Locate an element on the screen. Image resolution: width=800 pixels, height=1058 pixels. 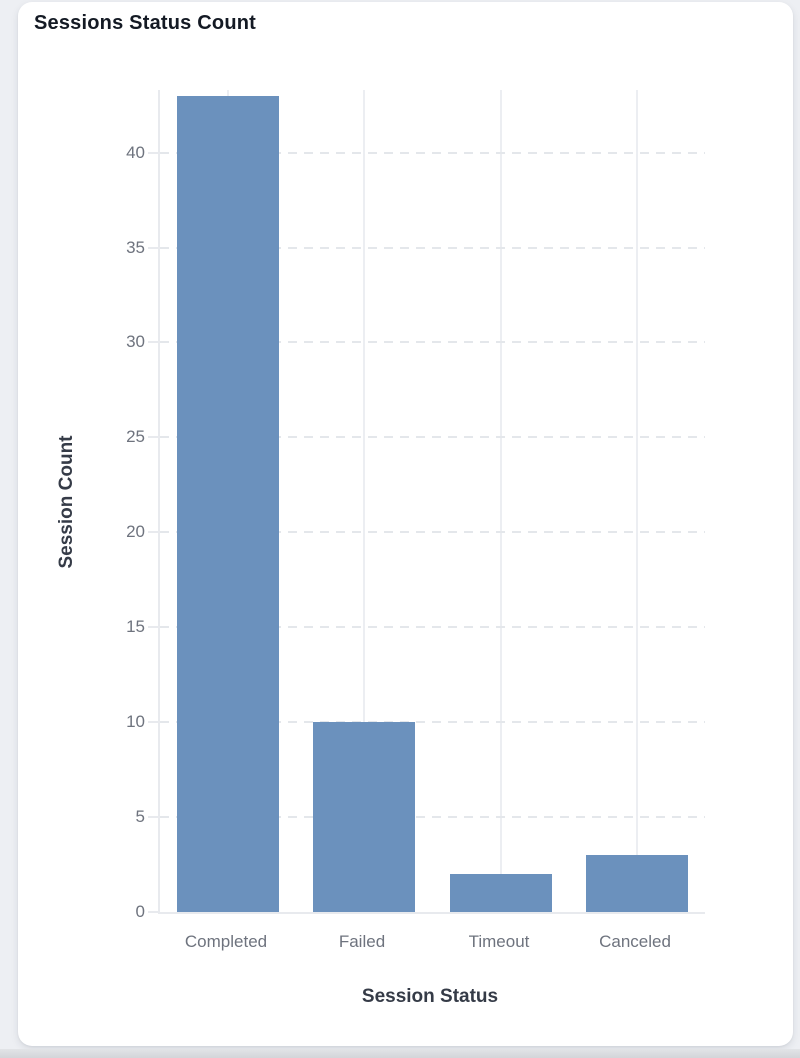
x-tick-label-completed: Completed is located at coordinates (226, 941).